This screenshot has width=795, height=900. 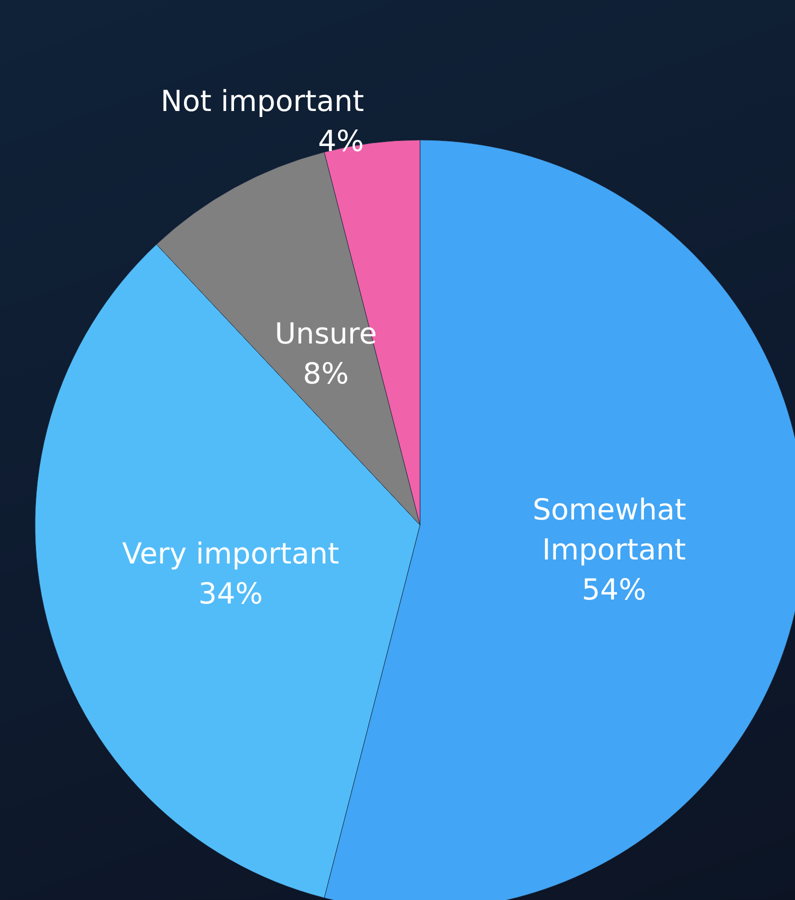 What do you see at coordinates (231, 553) in the screenshot?
I see `slice-label: Very important` at bounding box center [231, 553].